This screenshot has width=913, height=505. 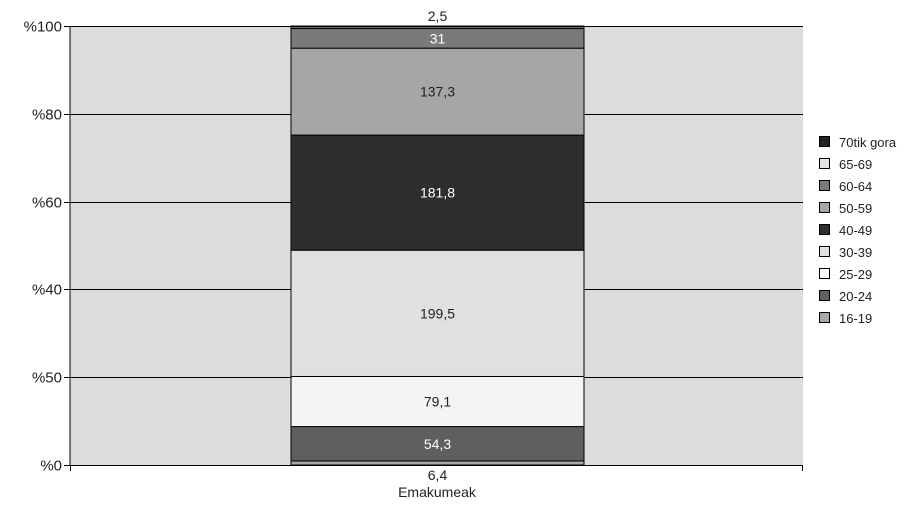 I want to click on legend-label: 65-69, so click(x=855, y=164).